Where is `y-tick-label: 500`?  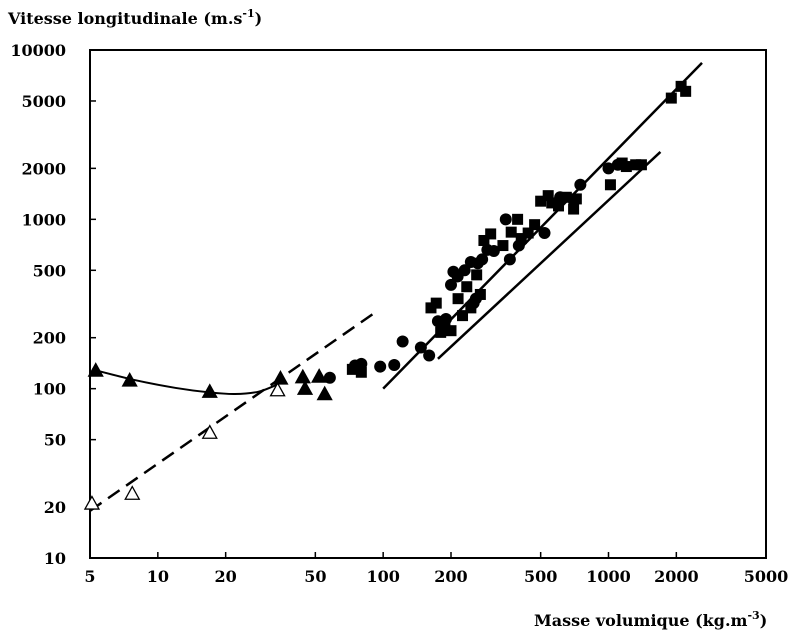
y-tick-label: 500 is located at coordinates (49, 270).